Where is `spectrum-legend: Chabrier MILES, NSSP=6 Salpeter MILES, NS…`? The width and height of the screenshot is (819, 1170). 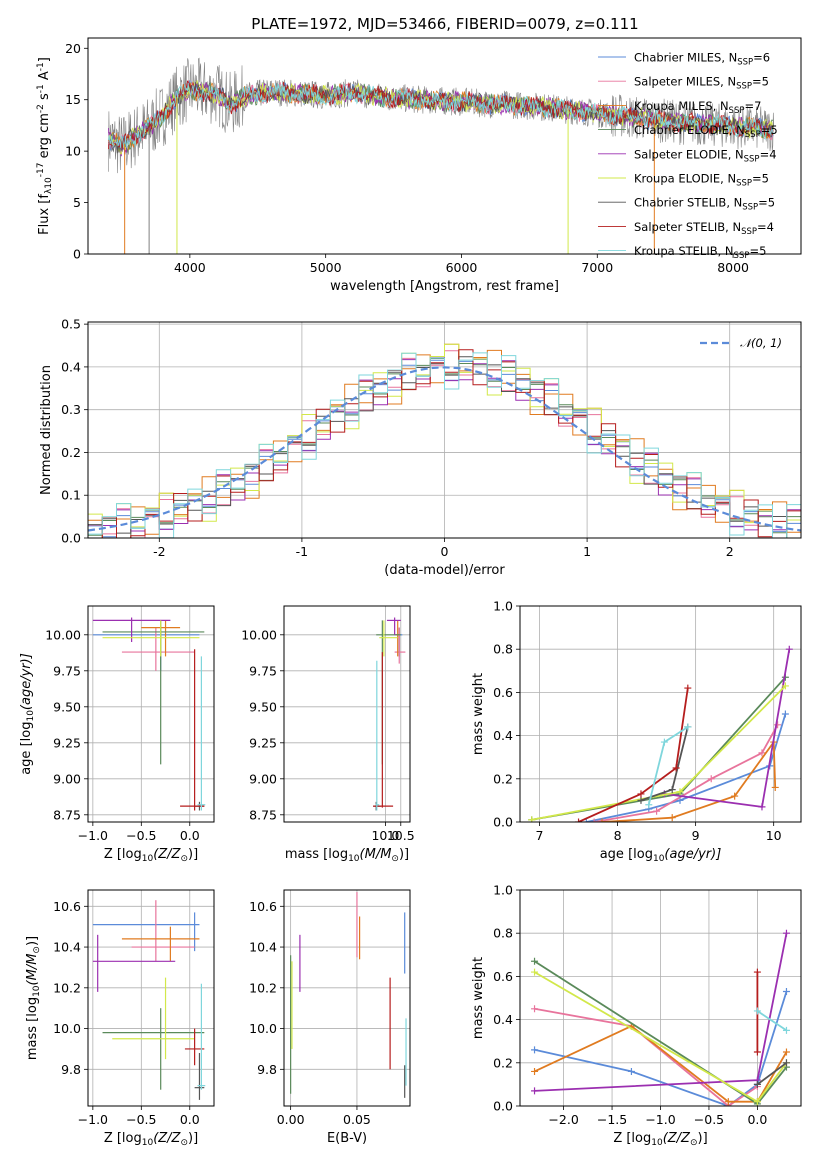 spectrum-legend: Chabrier MILES, NSSP=6 Salpeter MILES, NS… is located at coordinates (688, 156).